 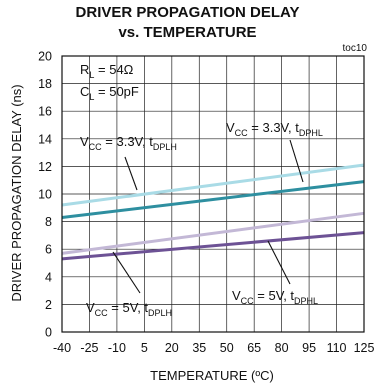 What do you see at coordinates (48, 250) in the screenshot?
I see `y-tick-label: 6` at bounding box center [48, 250].